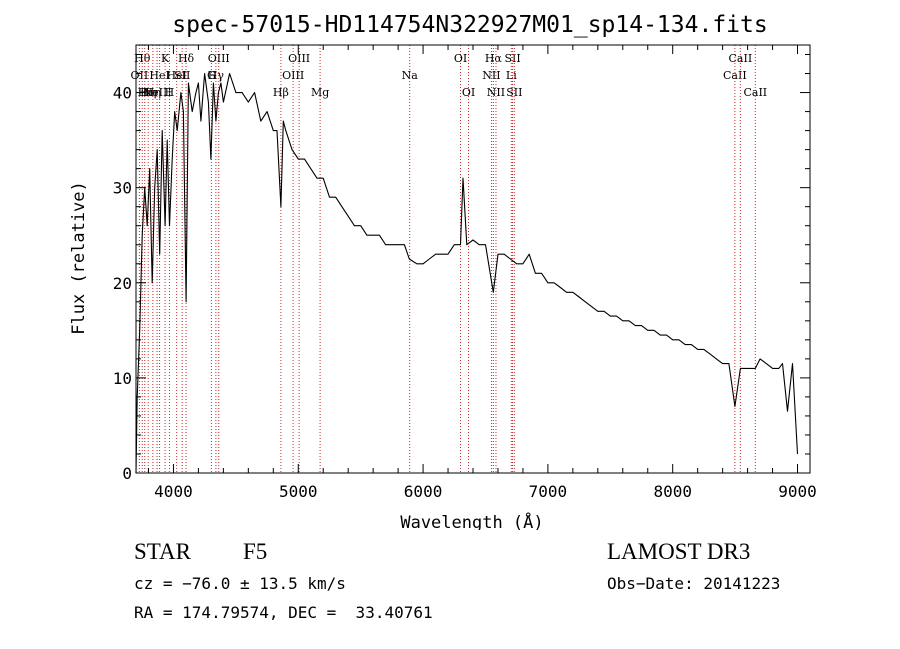 This screenshot has width=900, height=649. Describe the element at coordinates (122, 188) in the screenshot. I see `y-tick-label-3: 30` at that location.